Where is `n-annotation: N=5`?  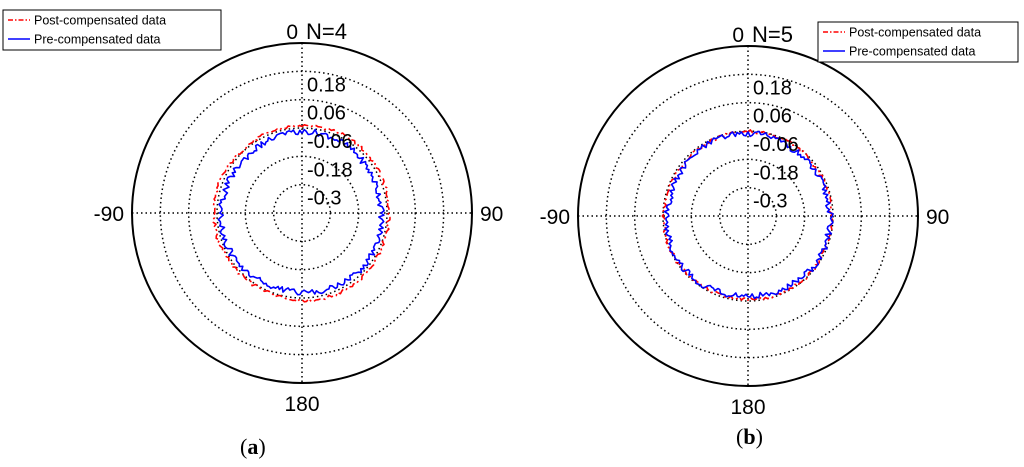 n-annotation: N=5 is located at coordinates (772, 34).